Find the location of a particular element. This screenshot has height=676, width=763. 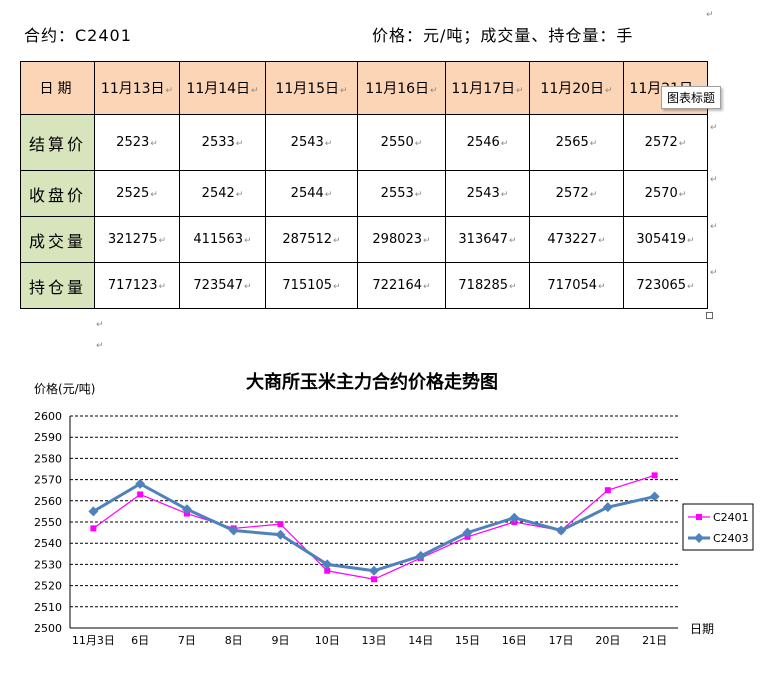

x-tick-label: 15日 is located at coordinates (467, 640).